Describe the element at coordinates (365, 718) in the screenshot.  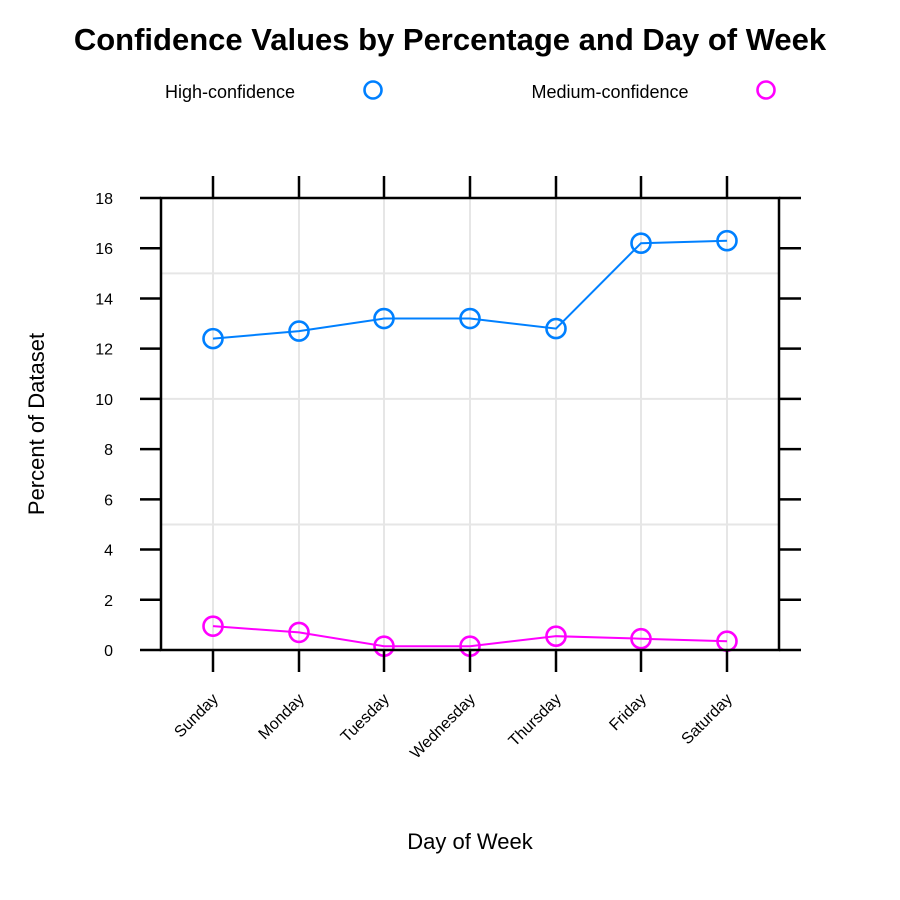
I see `x-tick-label: Tuesday` at that location.